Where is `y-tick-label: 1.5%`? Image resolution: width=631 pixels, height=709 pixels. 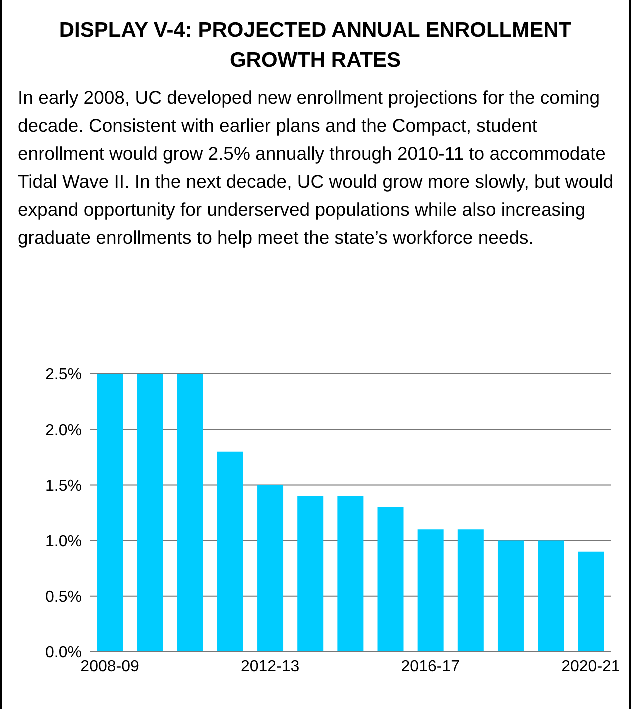 y-tick-label: 1.5% is located at coordinates (64, 486).